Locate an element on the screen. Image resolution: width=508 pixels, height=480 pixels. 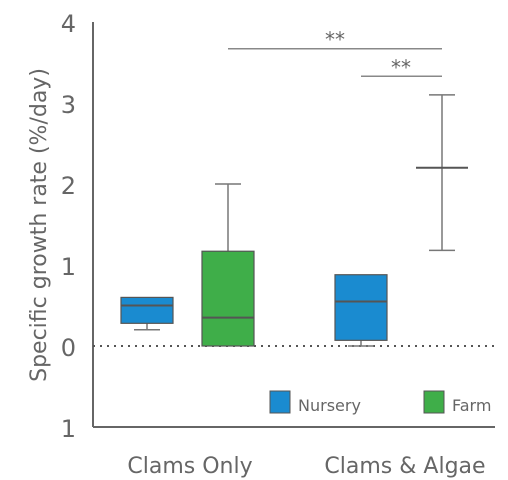
y-tick-label-2: 2 is located at coordinates (68, 186).